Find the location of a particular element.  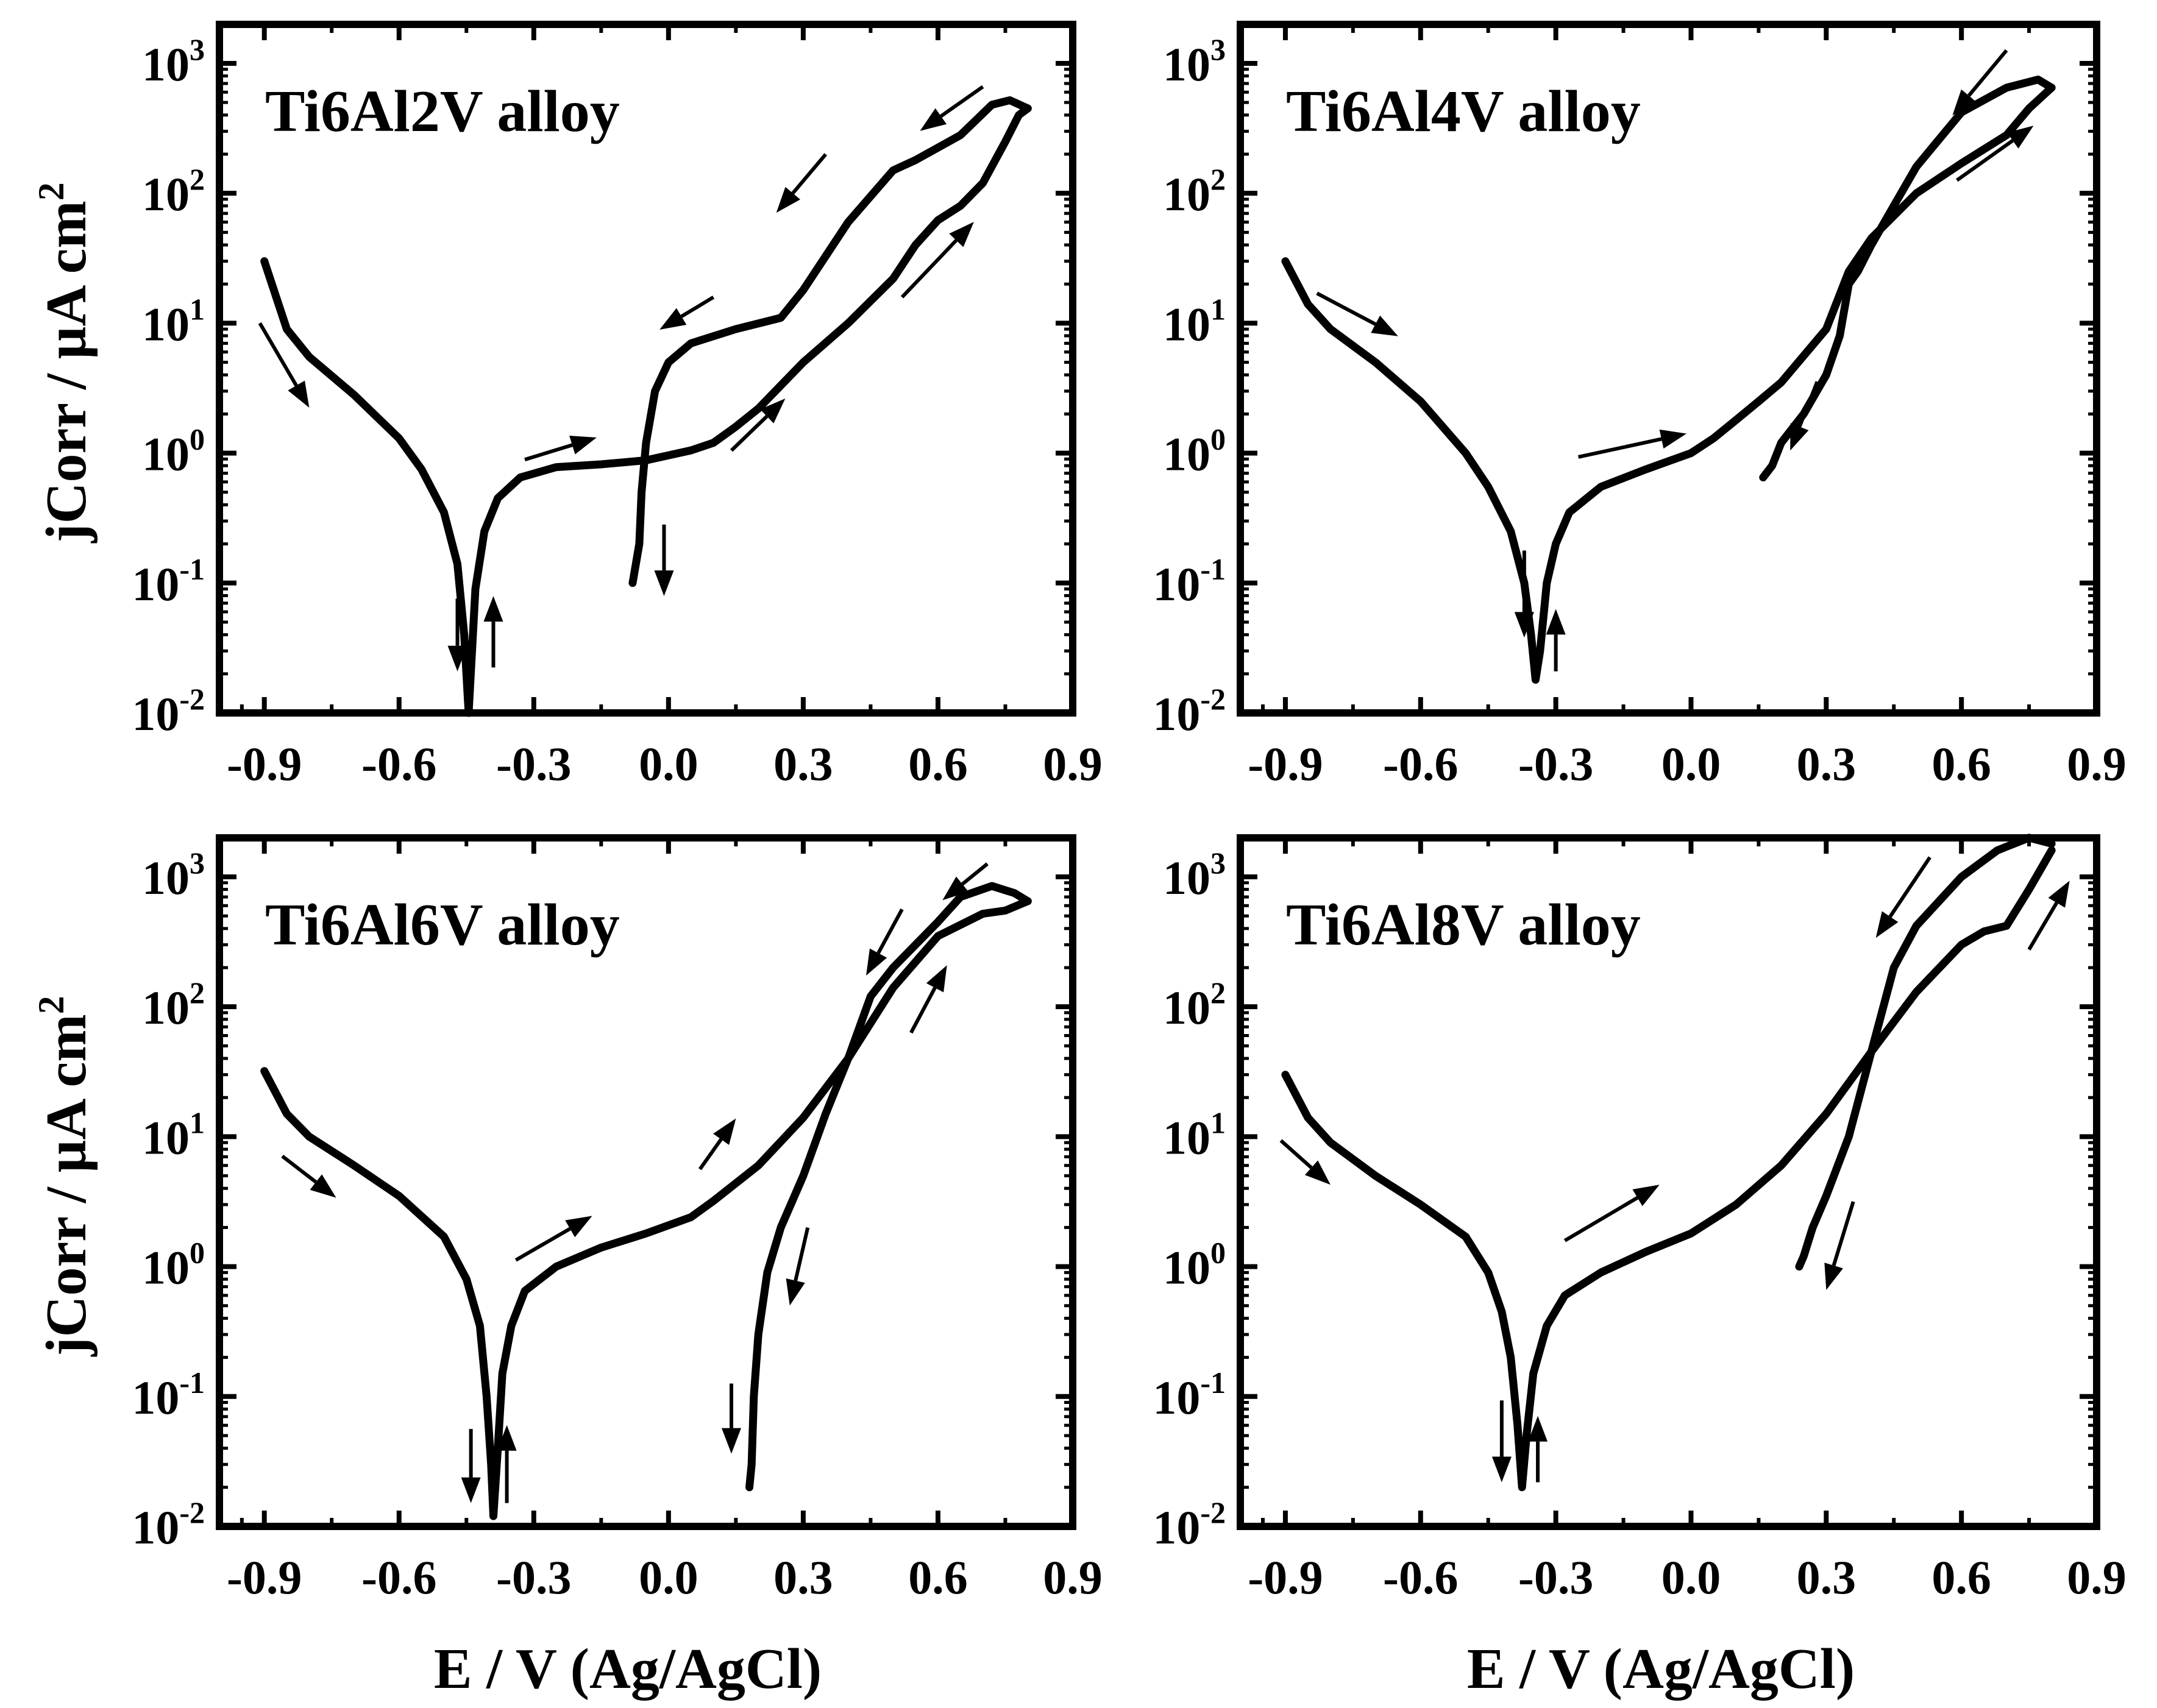

y-axis-label-top: jCorr / µA cm2 is located at coordinates (64, 362).